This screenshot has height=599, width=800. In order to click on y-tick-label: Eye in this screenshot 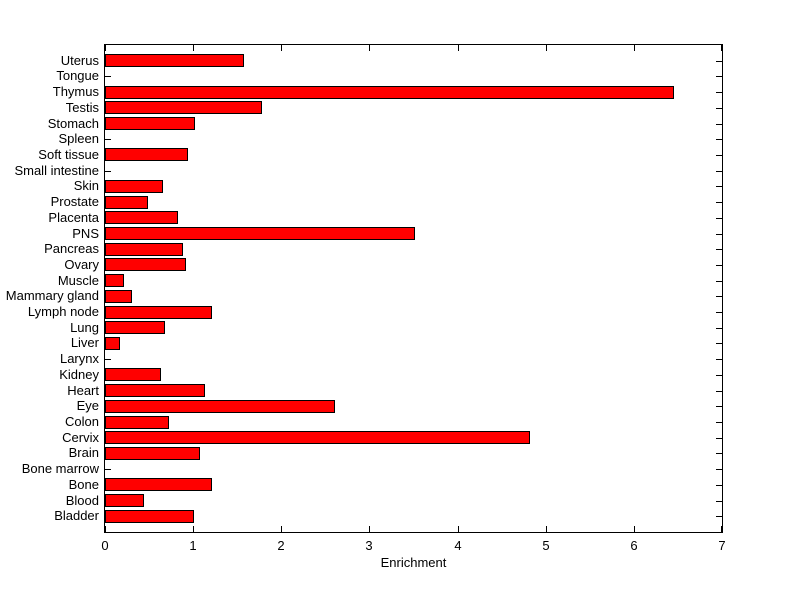, I will do `click(87, 405)`.